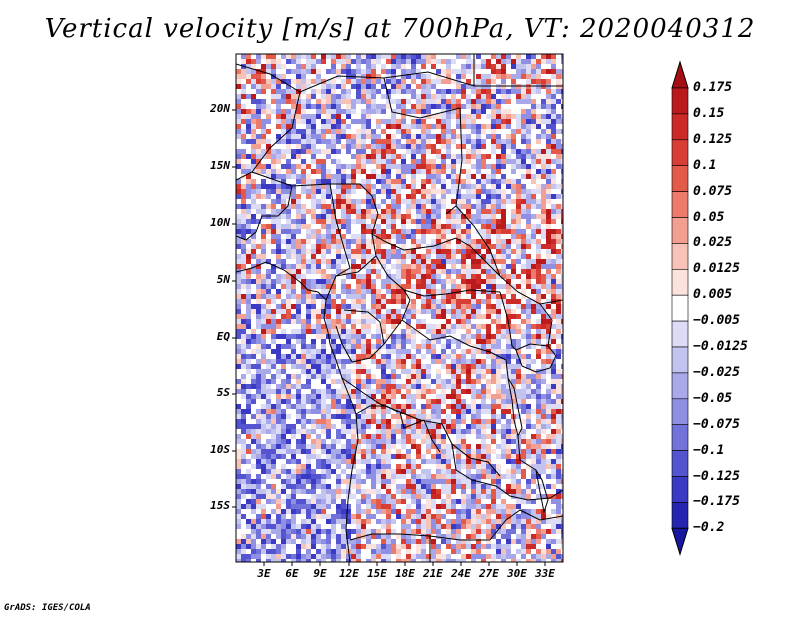 Image resolution: width=800 pixels, height=618 pixels. What do you see at coordinates (220, 449) in the screenshot?
I see `lat-label: 10S` at bounding box center [220, 449].